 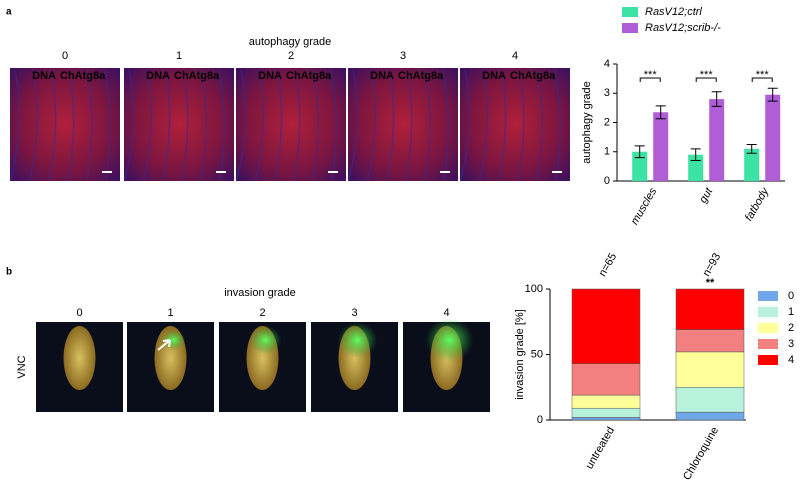 I want to click on legend-label: 0, so click(x=791, y=296).